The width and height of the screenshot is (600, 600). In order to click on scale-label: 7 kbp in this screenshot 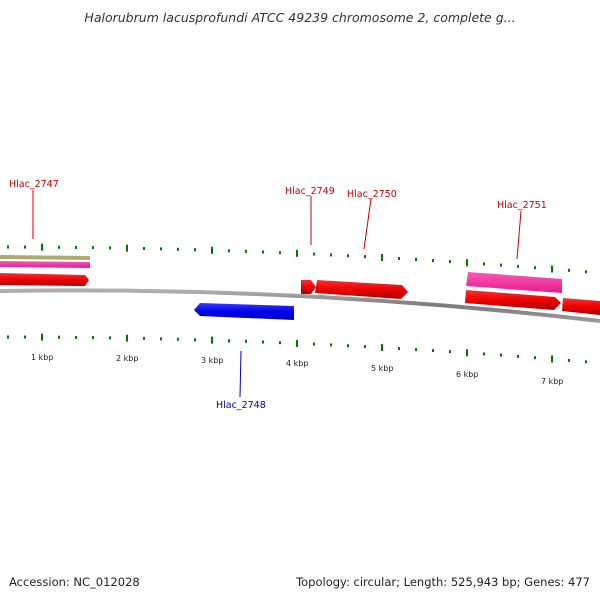, I will do `click(552, 381)`.